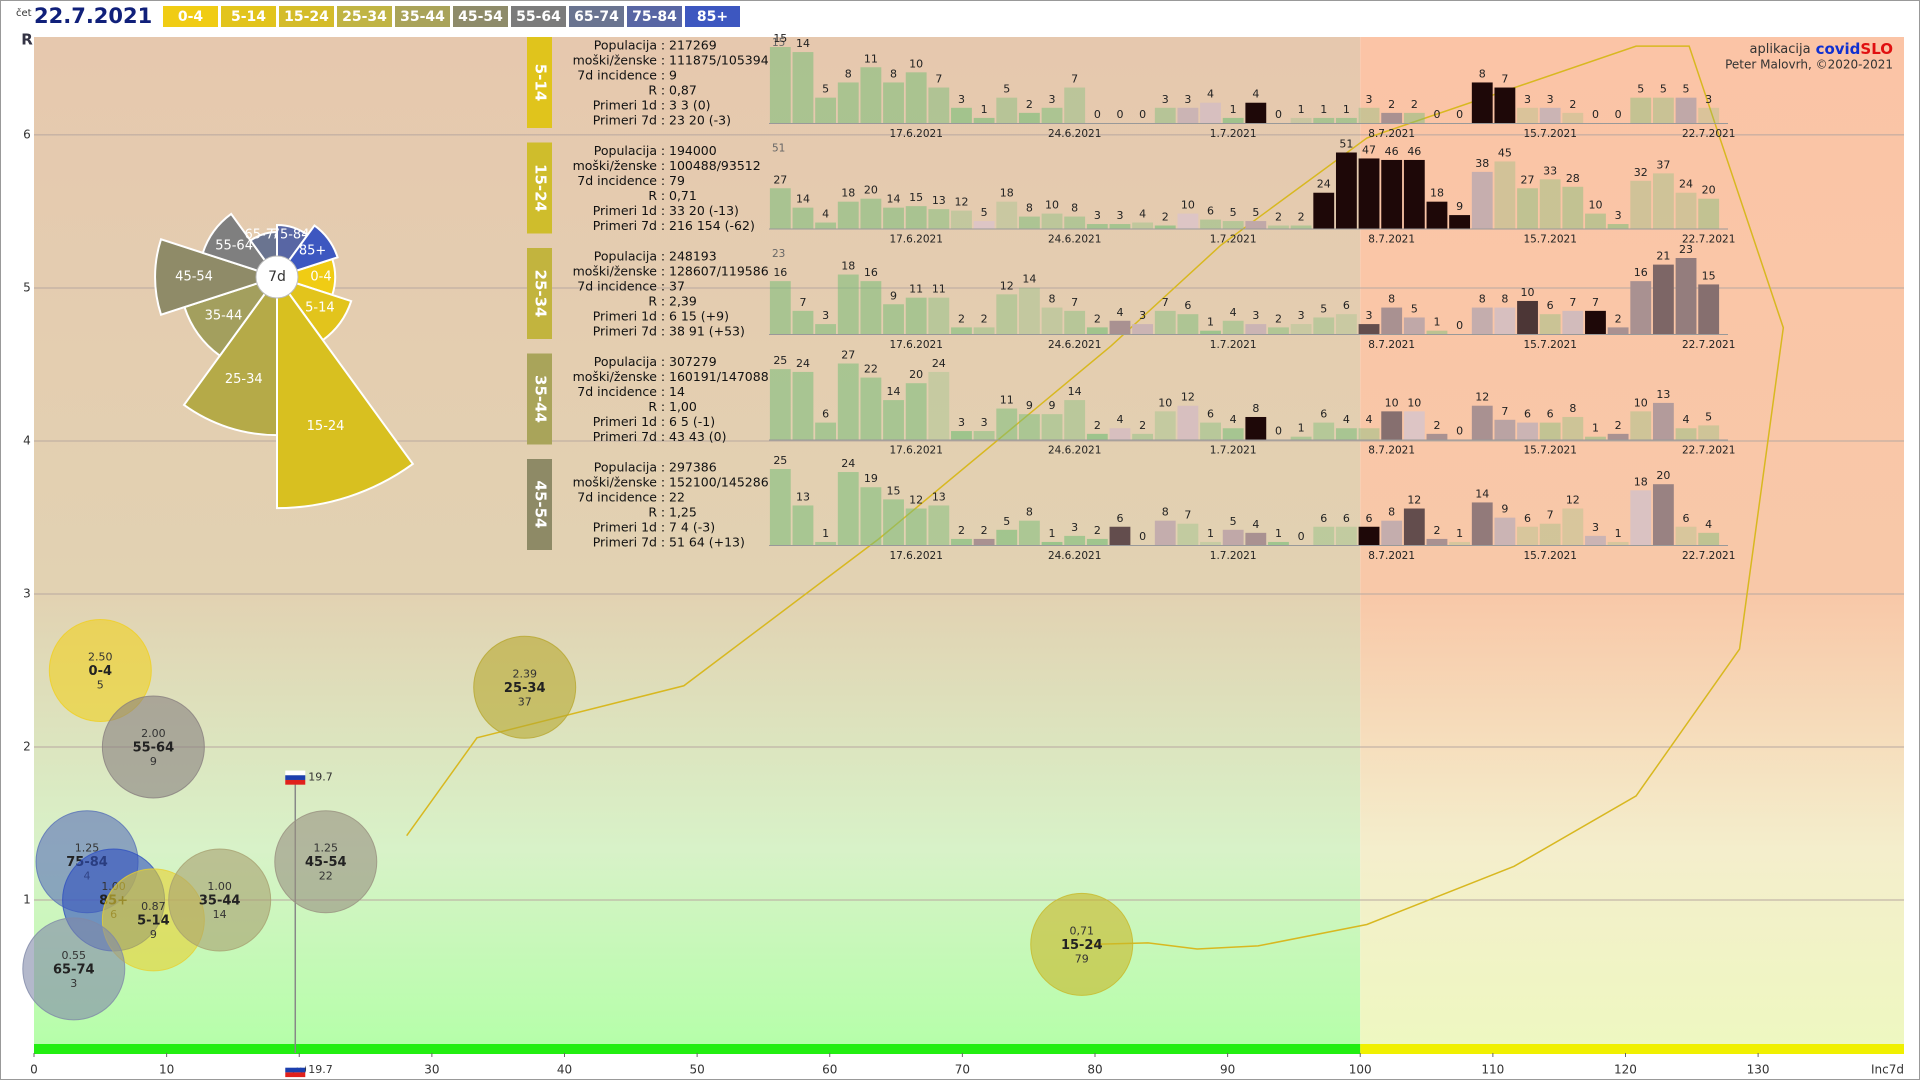 Image resolution: width=1920 pixels, height=1080 pixels. What do you see at coordinates (939, 363) in the screenshot?
I see `bar-value-label: 24` at bounding box center [939, 363].